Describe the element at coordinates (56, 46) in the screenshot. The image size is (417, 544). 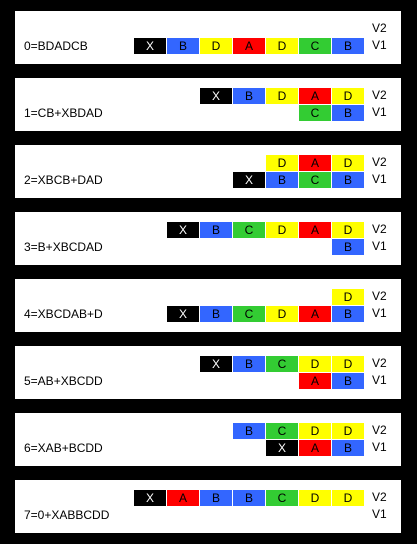
I see `equation-label: 0=BDADCB` at that location.